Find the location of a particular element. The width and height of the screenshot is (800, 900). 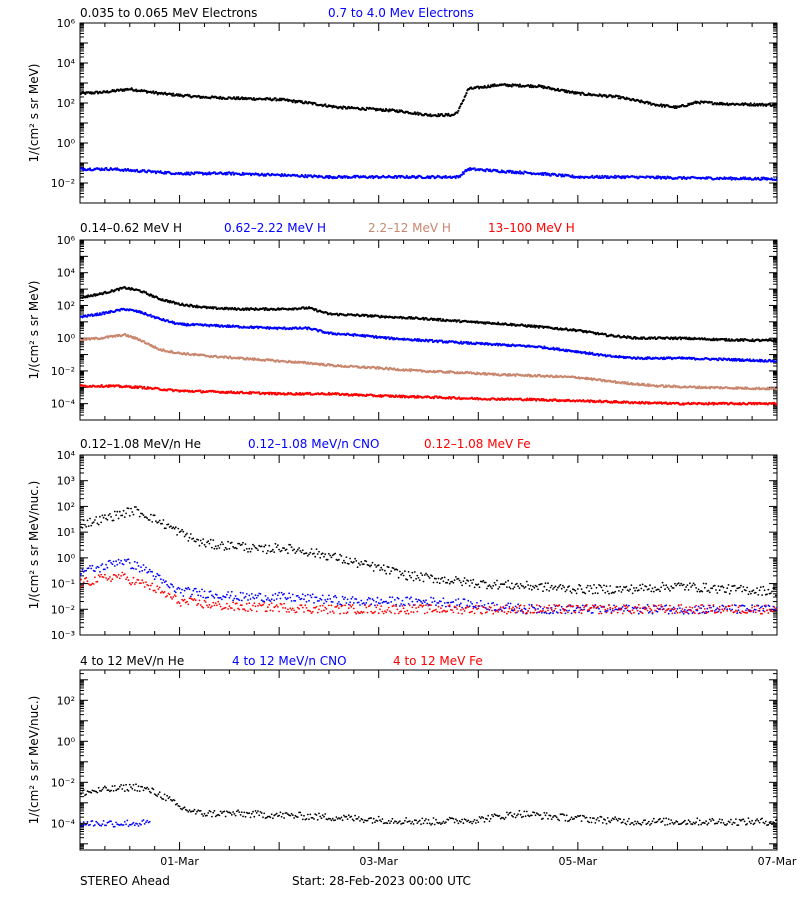

legend-entry: 0.7 to 4.0 Mev Electrons is located at coordinates (401, 13).